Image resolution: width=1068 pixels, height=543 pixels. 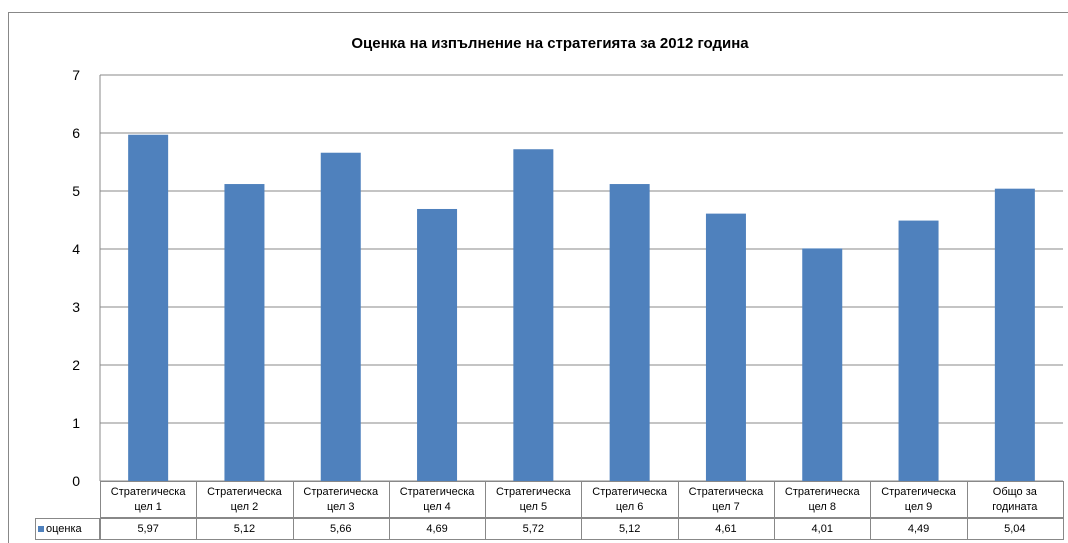 What do you see at coordinates (919, 529) in the screenshot?
I see `data-label: 4,49` at bounding box center [919, 529].